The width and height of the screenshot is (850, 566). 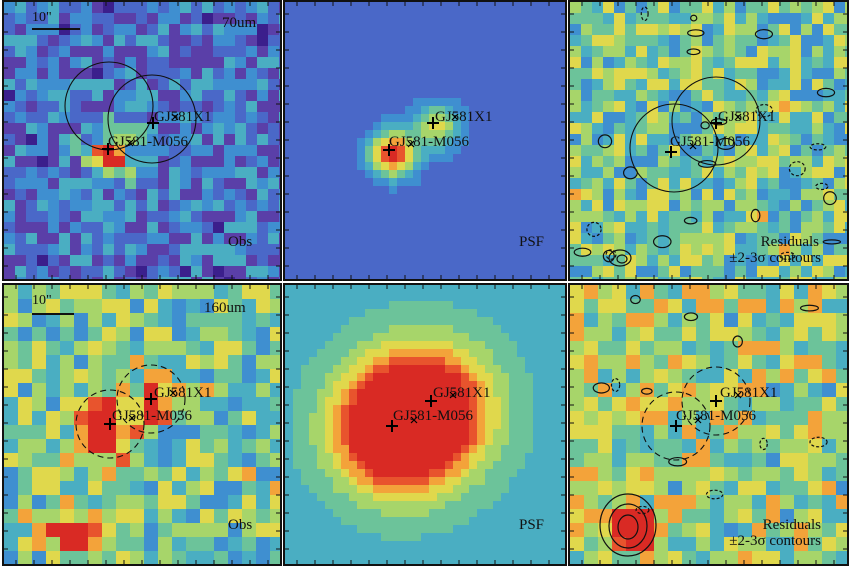 I want to click on band-label: 70um, so click(x=239, y=23).